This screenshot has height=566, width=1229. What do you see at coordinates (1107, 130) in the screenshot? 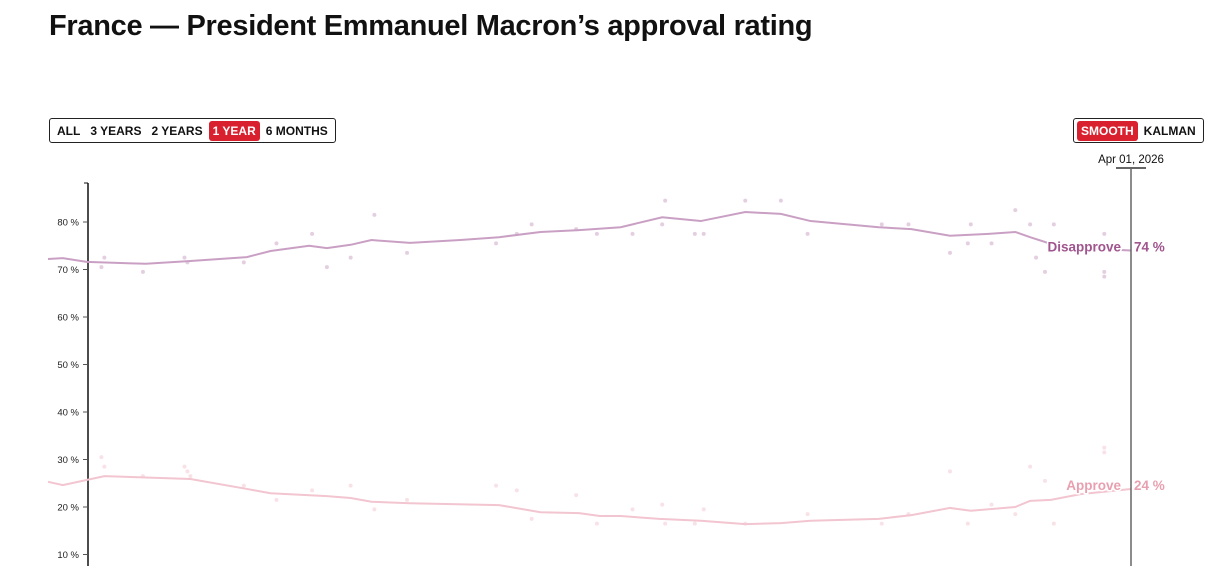
I see `smooth-button: SMOOTH` at bounding box center [1107, 130].